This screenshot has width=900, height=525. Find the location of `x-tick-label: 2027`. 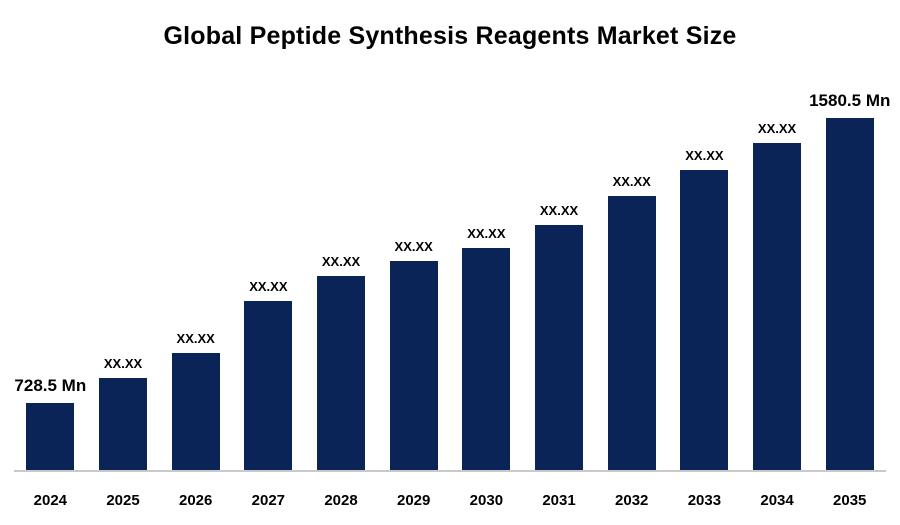

x-tick-label: 2027 is located at coordinates (268, 500).